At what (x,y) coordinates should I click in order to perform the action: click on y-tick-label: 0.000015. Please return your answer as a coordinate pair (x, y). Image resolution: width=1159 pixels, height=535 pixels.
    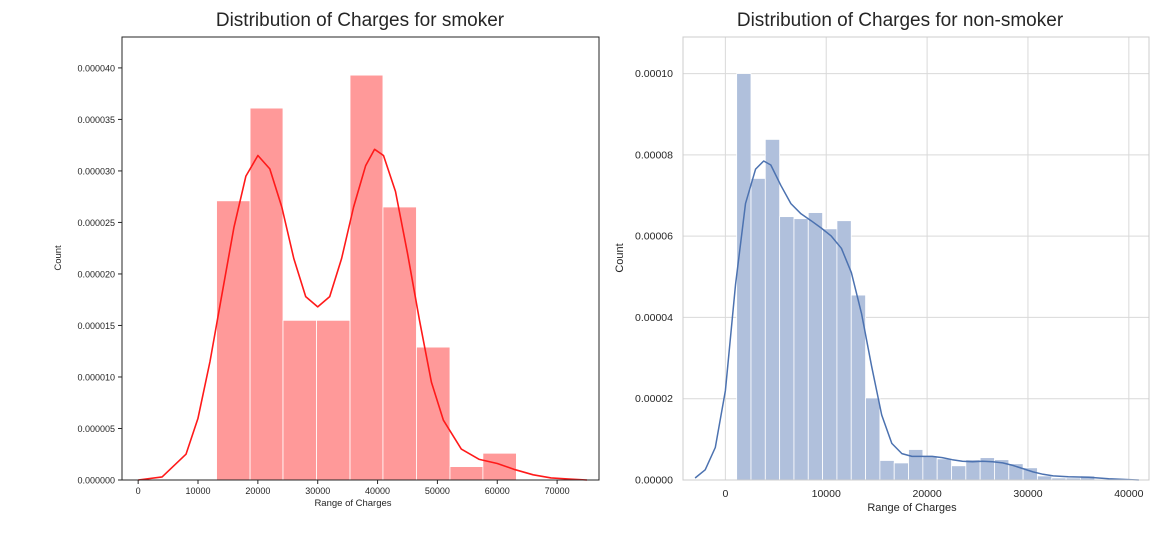
    Looking at the image, I should click on (96, 326).